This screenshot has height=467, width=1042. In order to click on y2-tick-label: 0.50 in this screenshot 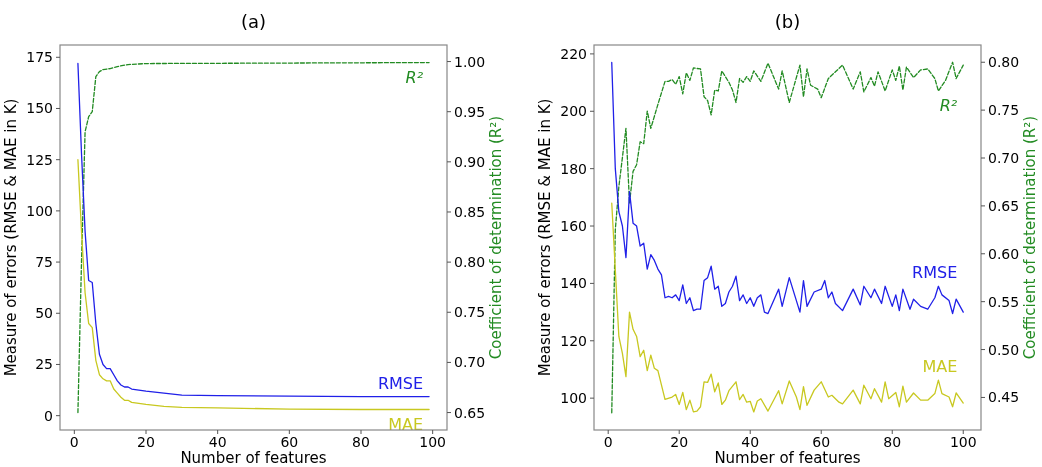, I will do `click(1004, 349)`.